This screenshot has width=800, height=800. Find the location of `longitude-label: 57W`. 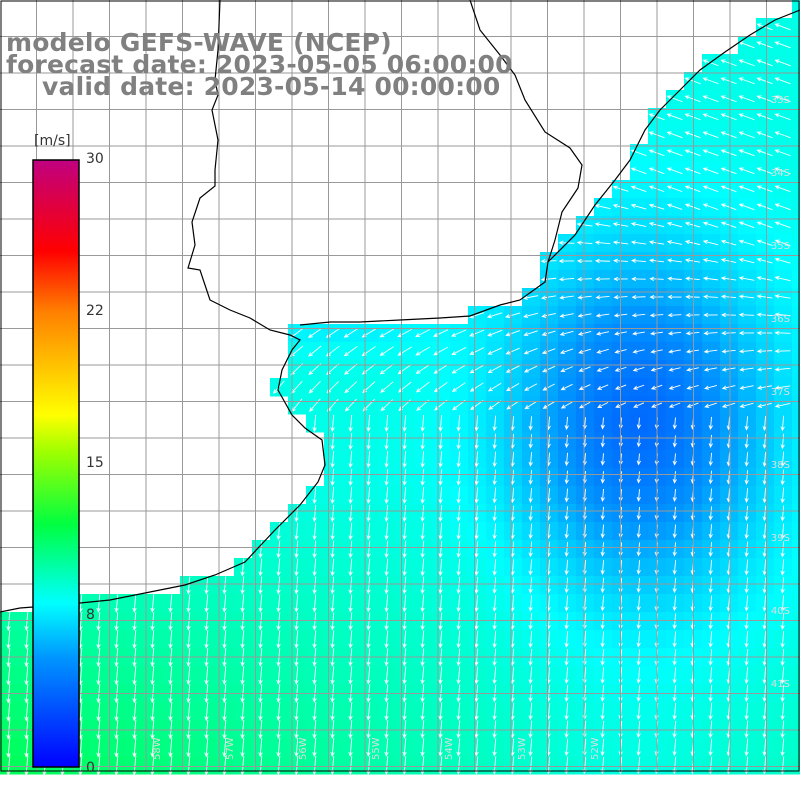

longitude-label: 57W is located at coordinates (230, 748).